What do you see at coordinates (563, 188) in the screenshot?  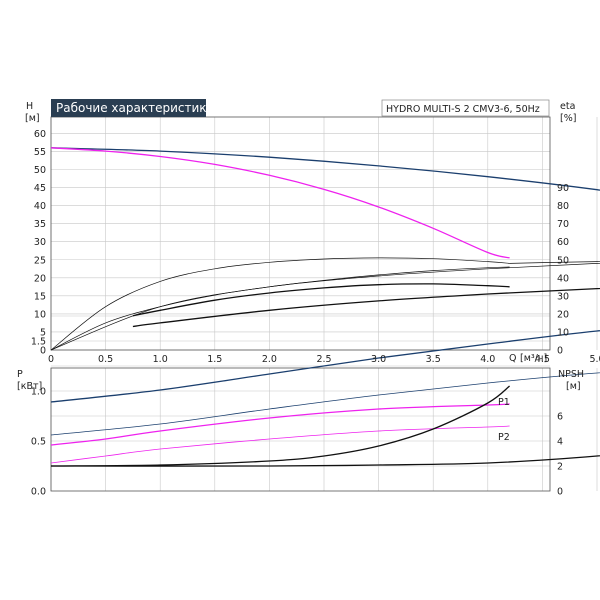 I see `y2-tick-label-eta: 90` at bounding box center [563, 188].